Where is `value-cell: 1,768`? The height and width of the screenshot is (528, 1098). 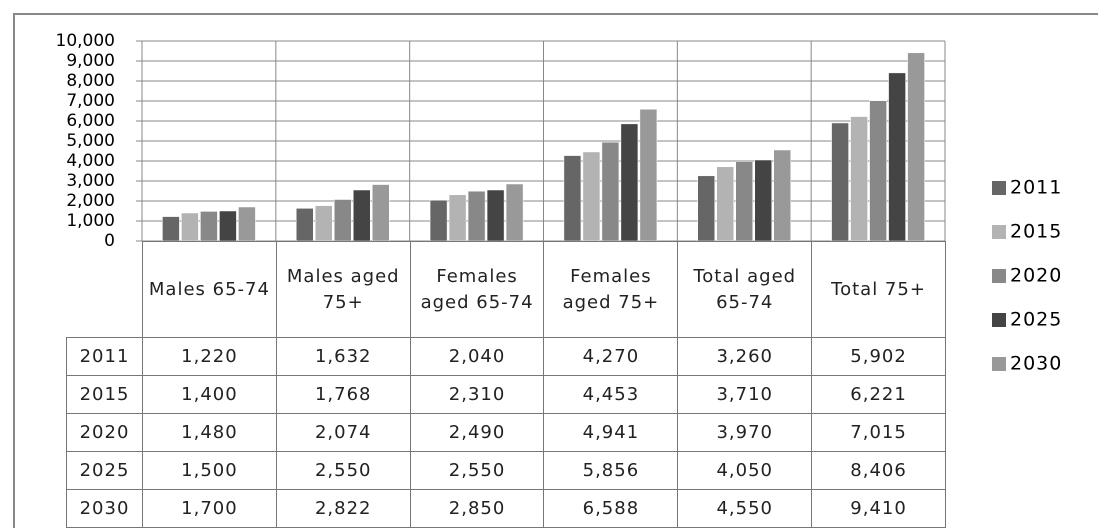 value-cell: 1,768 is located at coordinates (343, 394).